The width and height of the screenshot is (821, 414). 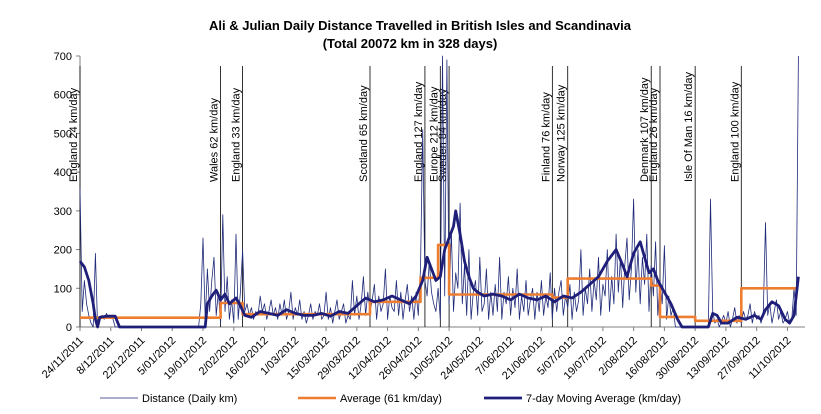 What do you see at coordinates (434, 134) in the screenshot?
I see `annotation-label: Europe 212 km/day` at bounding box center [434, 134].